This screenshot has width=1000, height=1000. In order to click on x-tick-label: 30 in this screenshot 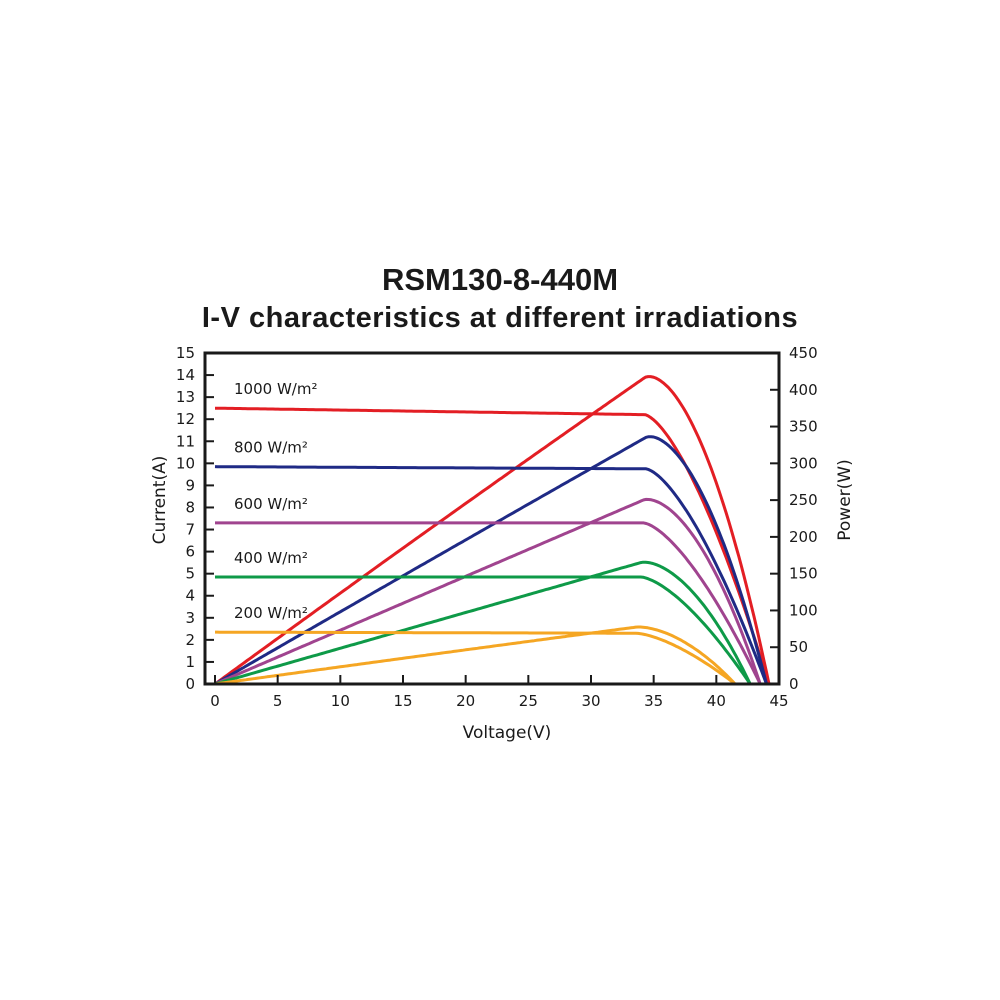, I will do `click(590, 701)`.